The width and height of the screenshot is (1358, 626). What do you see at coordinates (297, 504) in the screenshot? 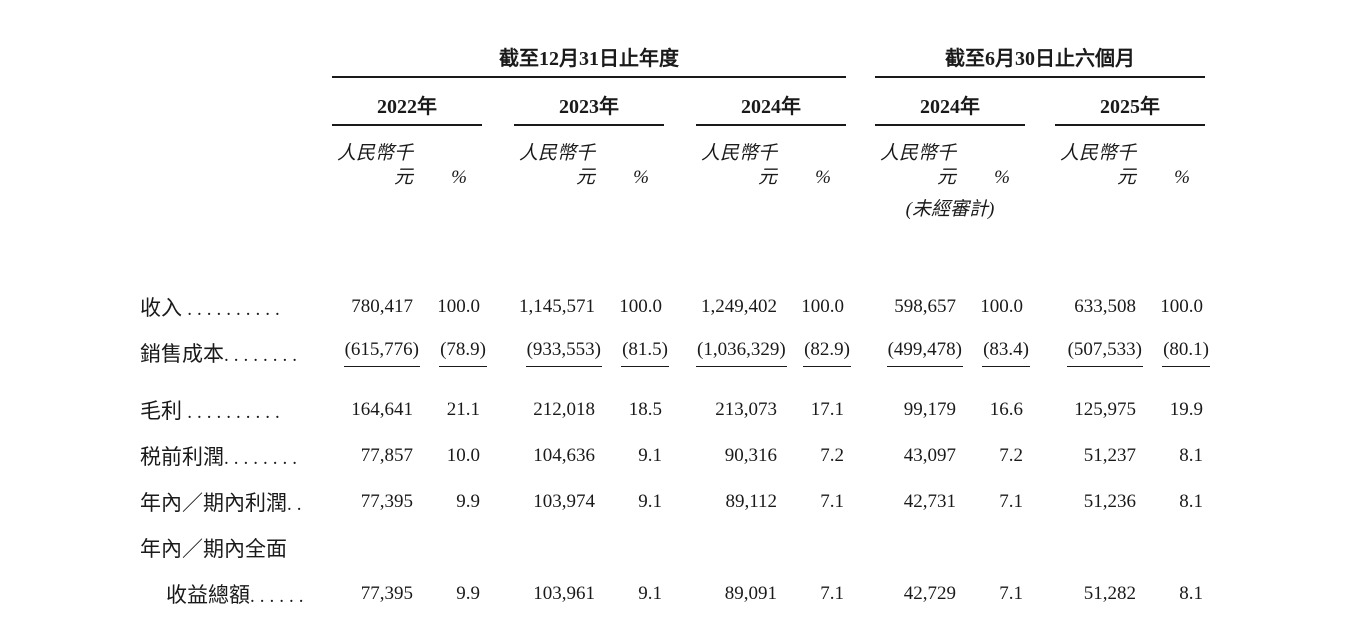
I see `leader-dots: ..` at bounding box center [297, 504].